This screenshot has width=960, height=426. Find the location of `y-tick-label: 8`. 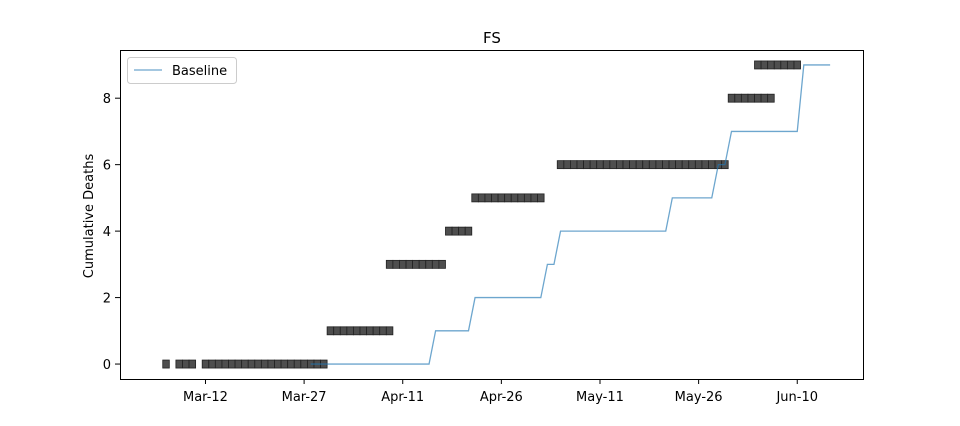

y-tick-label: 8 is located at coordinates (107, 99).